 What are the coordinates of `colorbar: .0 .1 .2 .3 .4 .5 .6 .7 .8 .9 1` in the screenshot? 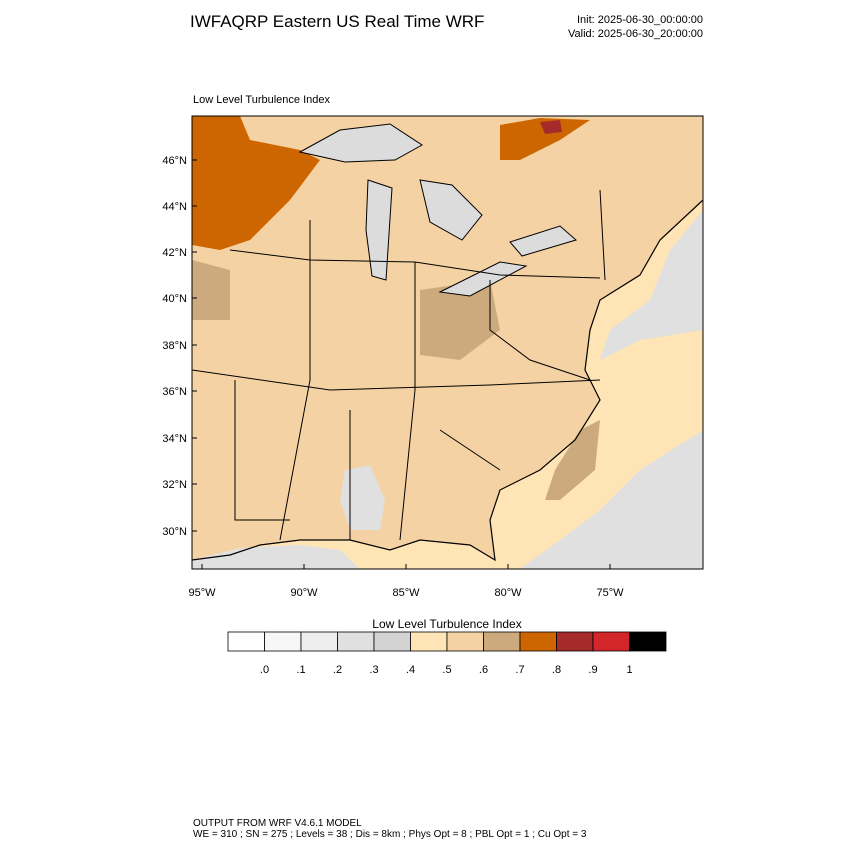 It's located at (447, 653).